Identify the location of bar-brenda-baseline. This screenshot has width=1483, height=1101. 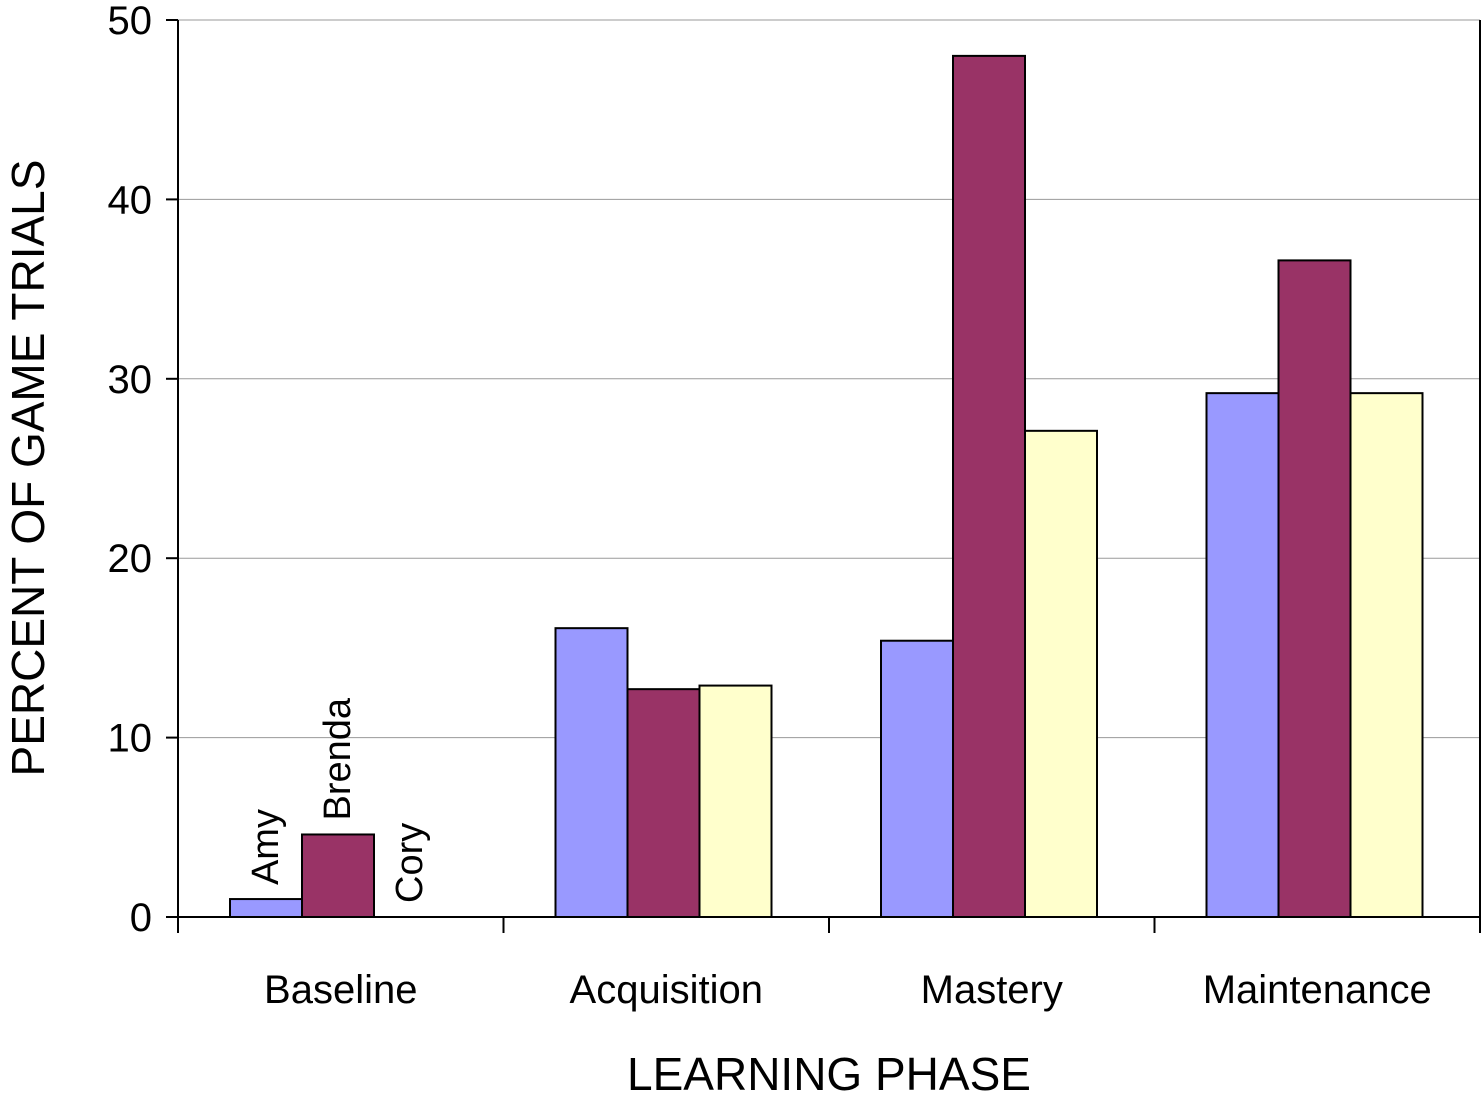
(338, 876).